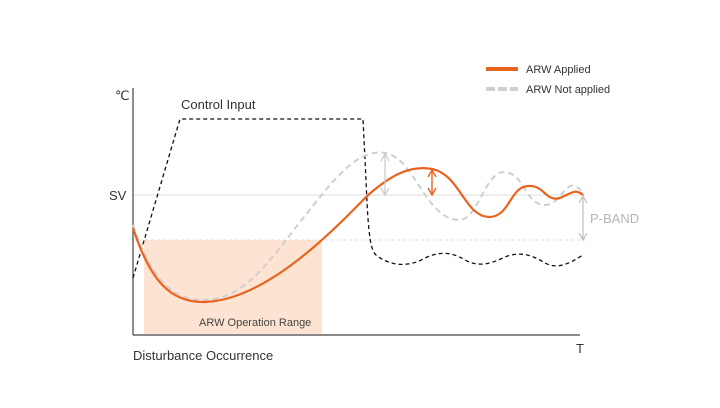 The height and width of the screenshot is (408, 720). I want to click on arw-operation-zone, so click(233, 287).